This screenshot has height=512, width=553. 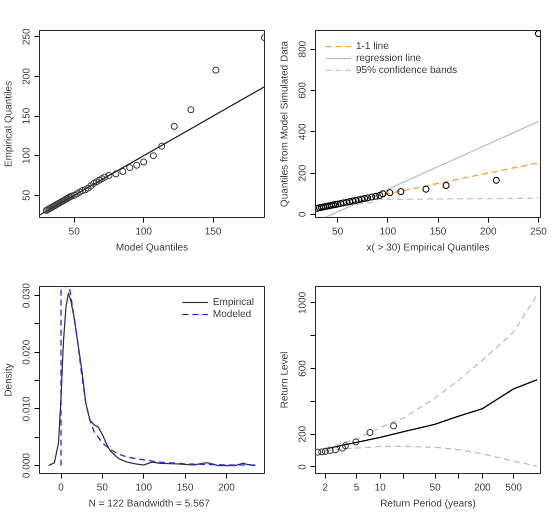 What do you see at coordinates (27, 352) in the screenshot?
I see `y-tick-label: 0.020` at bounding box center [27, 352].